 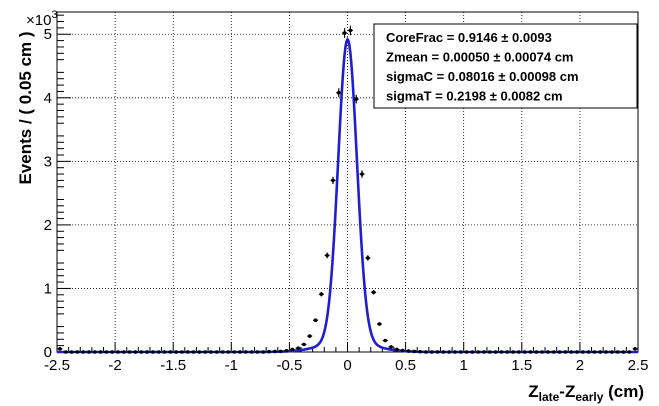 I want to click on stats-box-frame, so click(x=505, y=66).